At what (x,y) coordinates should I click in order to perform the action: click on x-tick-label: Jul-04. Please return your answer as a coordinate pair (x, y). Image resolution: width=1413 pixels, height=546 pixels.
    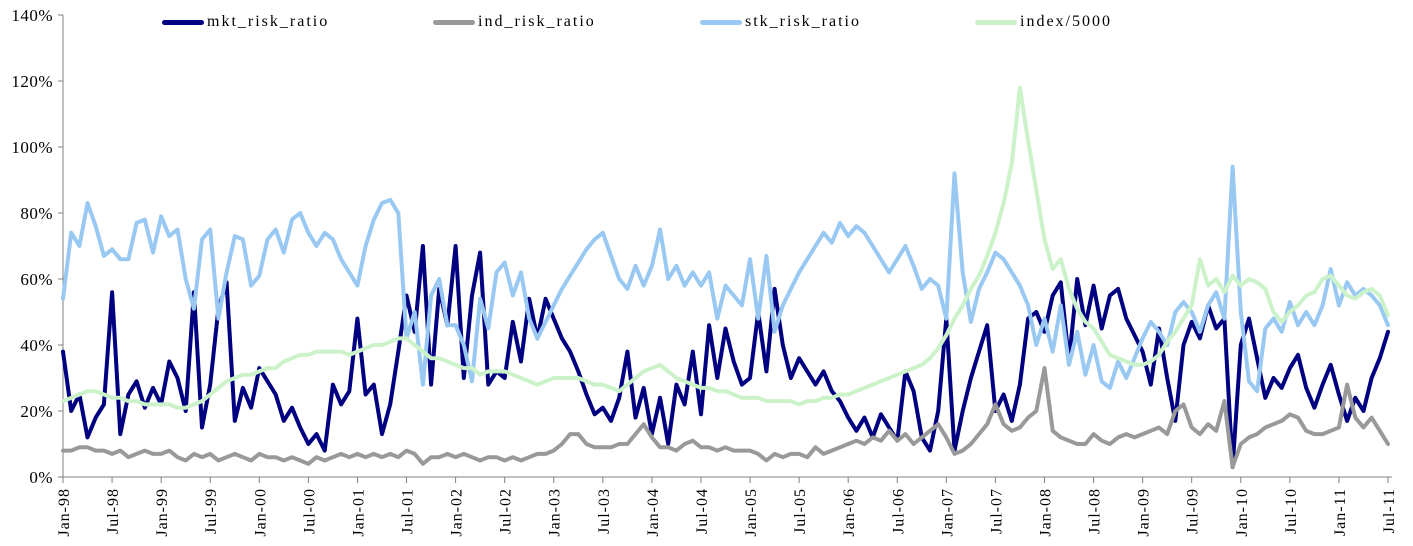
    Looking at the image, I should click on (702, 511).